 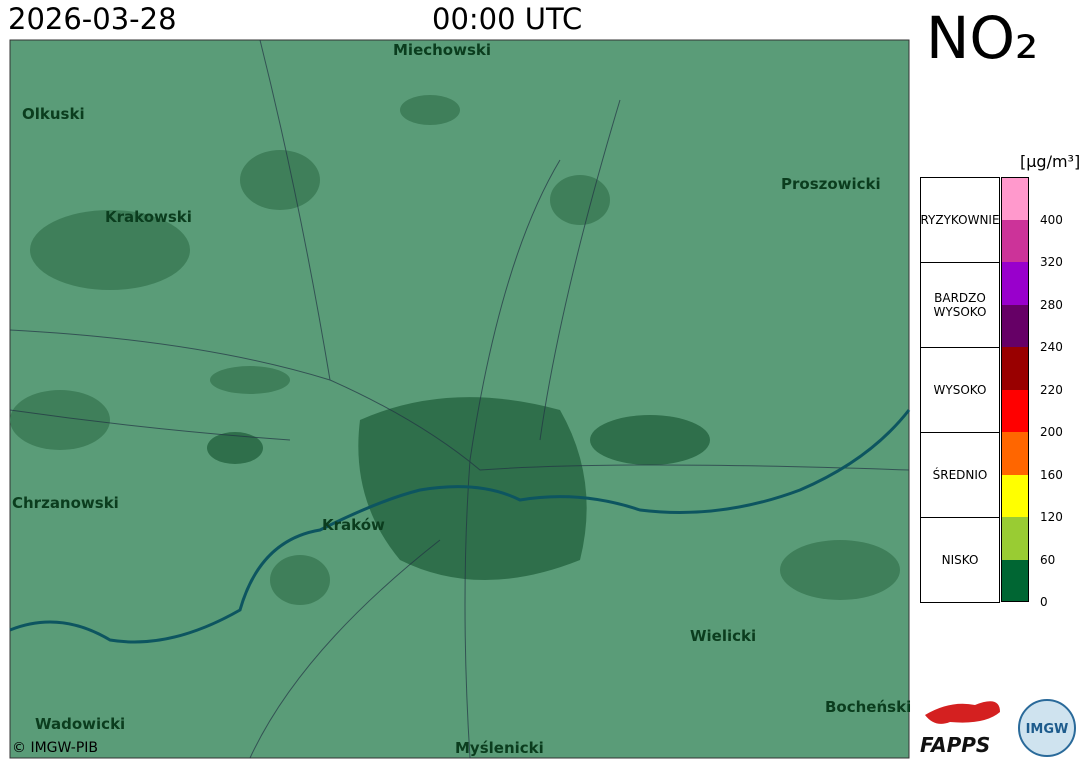 What do you see at coordinates (960, 305) in the screenshot?
I see `category-box: BARDZO WYSOKO` at bounding box center [960, 305].